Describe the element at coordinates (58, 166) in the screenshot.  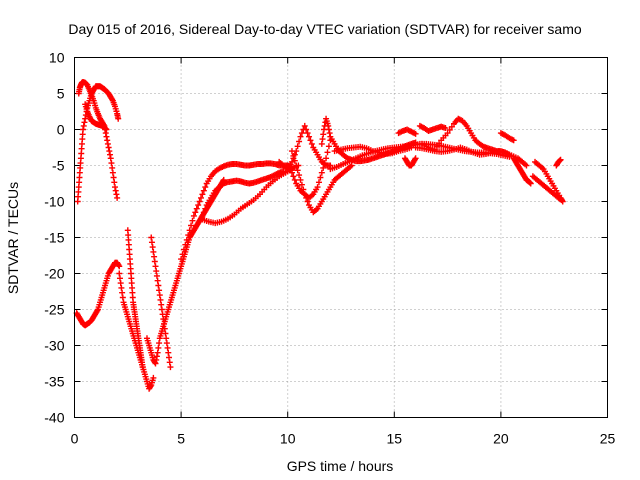
I see `y-tick-label: -5` at that location.